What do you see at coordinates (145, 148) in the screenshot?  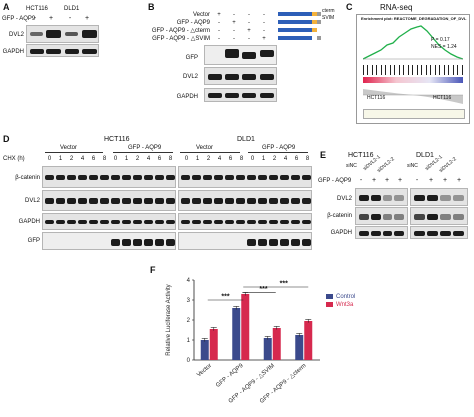 I see `panel-d-group-gfp-1: GFP - AQP9` at bounding box center [145, 148].